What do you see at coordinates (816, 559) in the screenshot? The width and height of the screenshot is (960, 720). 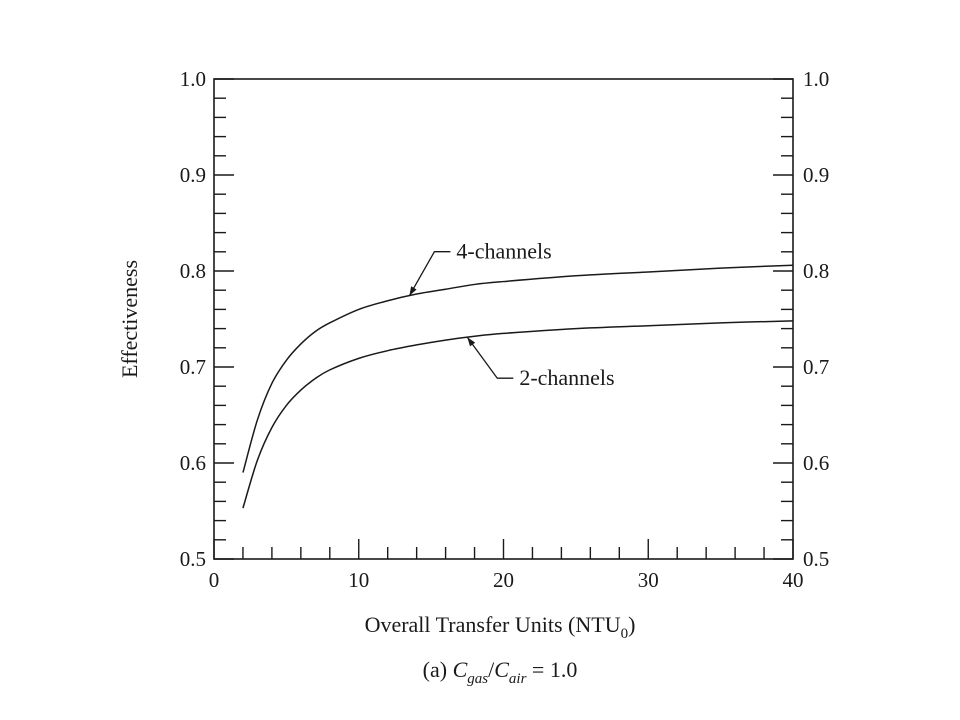 I see `y-right-tick-label: 0.5` at bounding box center [816, 559].